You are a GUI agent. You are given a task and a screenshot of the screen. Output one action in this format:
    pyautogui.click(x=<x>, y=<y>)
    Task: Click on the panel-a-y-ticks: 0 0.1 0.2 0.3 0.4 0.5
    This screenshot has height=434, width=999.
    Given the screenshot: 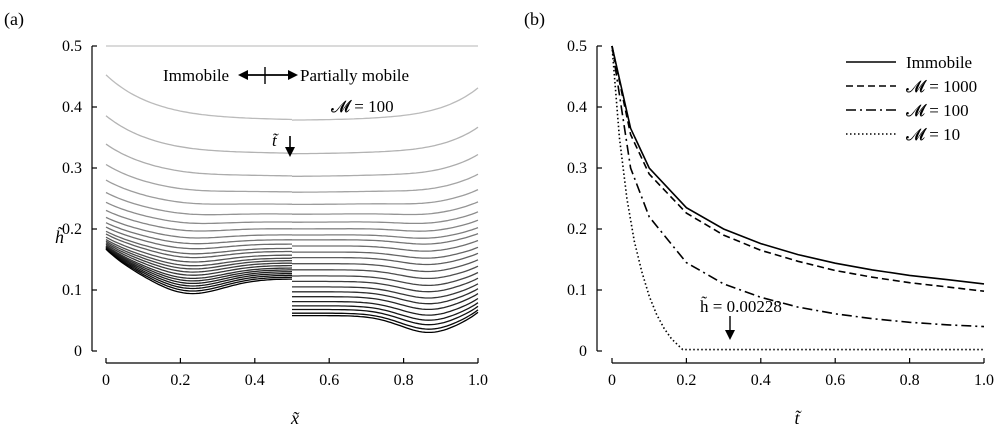 What is the action you would take?
    pyautogui.click(x=79, y=199)
    